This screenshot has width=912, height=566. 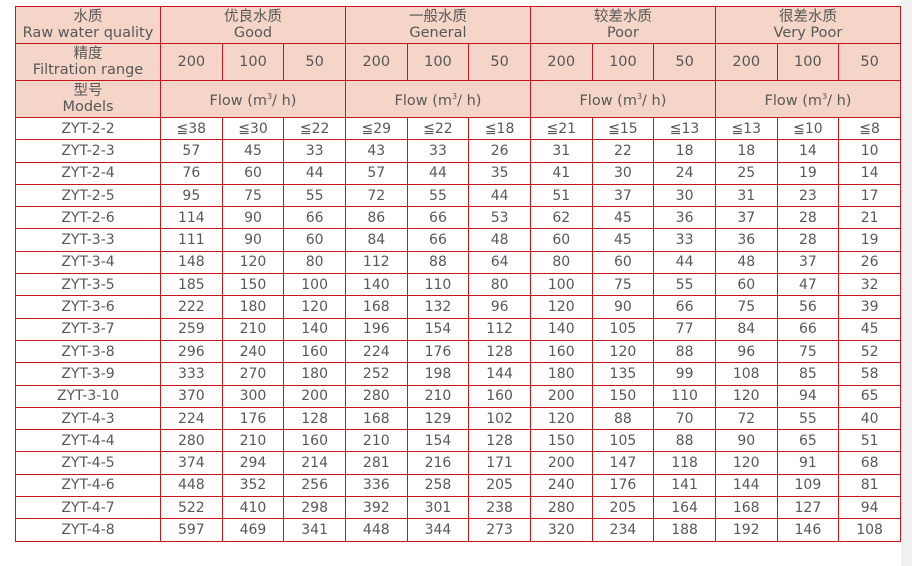 What do you see at coordinates (906, 283) in the screenshot?
I see `scrollbar-track` at bounding box center [906, 283].